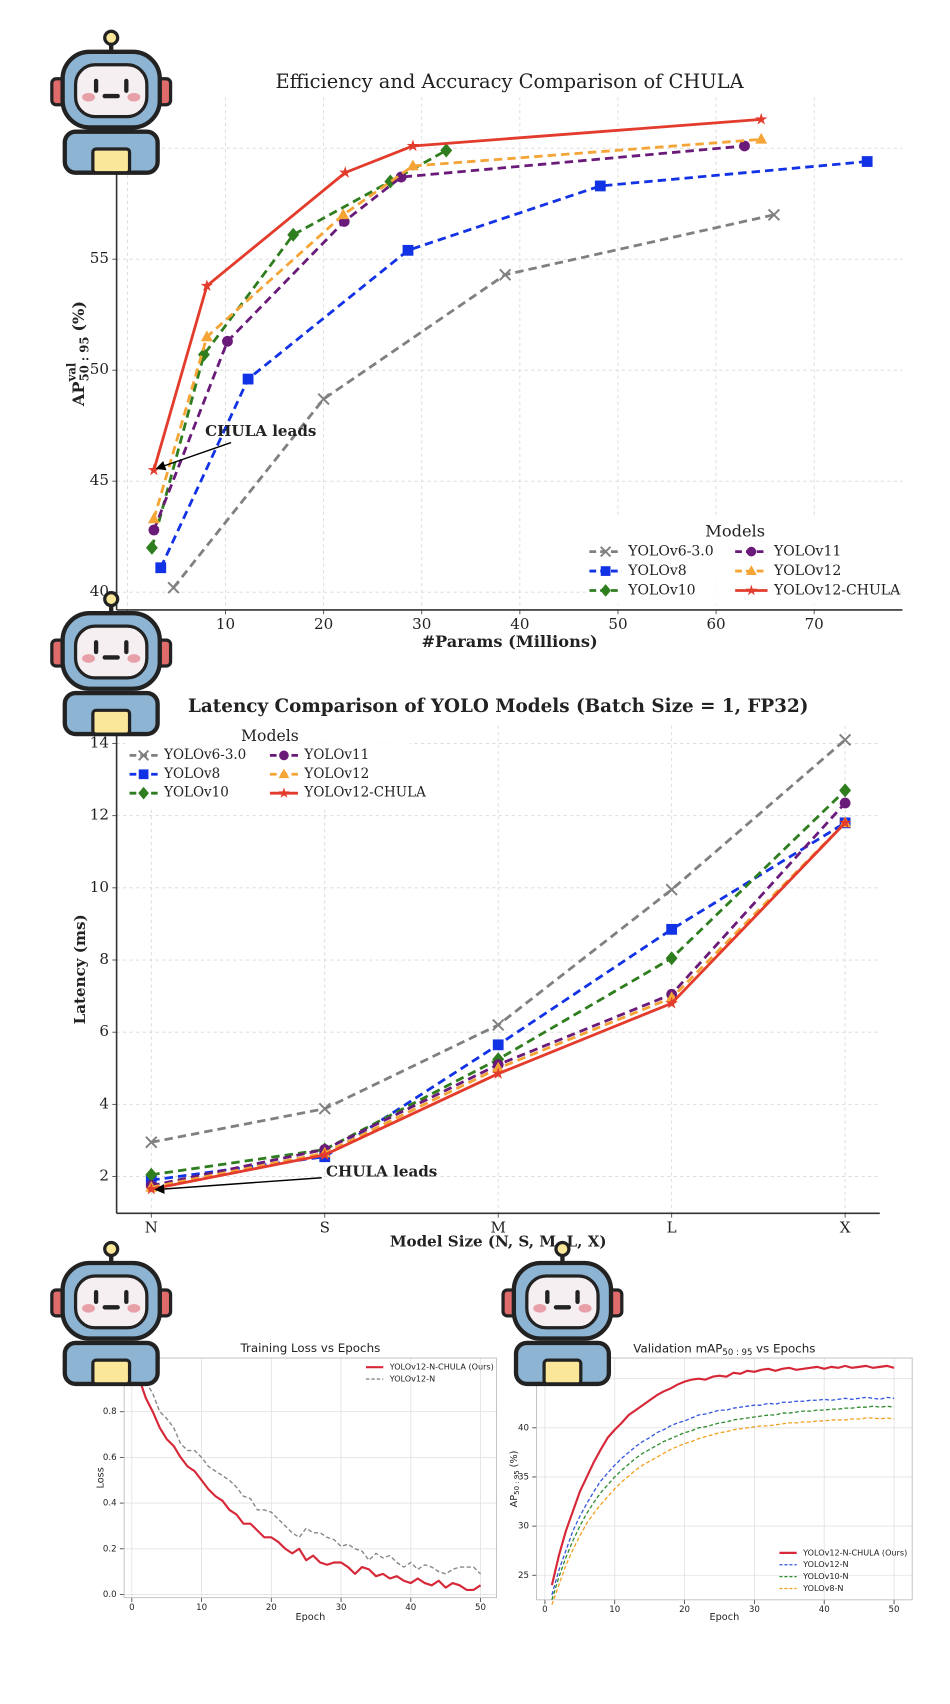 Image resolution: width=950 pixels, height=1704 pixels. I want to click on y-axis-label: Latency (ms), so click(80, 969).